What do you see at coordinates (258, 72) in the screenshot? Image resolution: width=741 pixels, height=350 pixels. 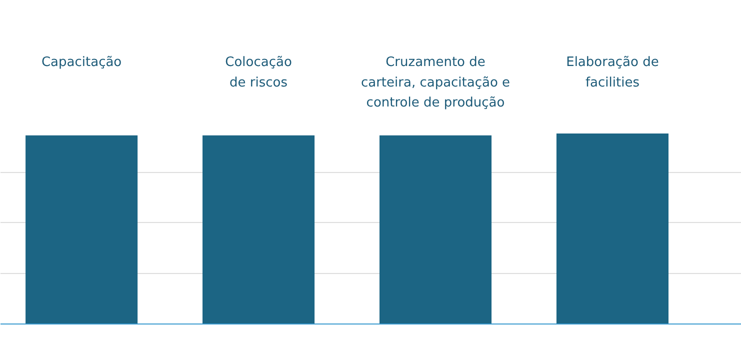 I see `x-tick-label: Colocação de riscos` at bounding box center [258, 72].